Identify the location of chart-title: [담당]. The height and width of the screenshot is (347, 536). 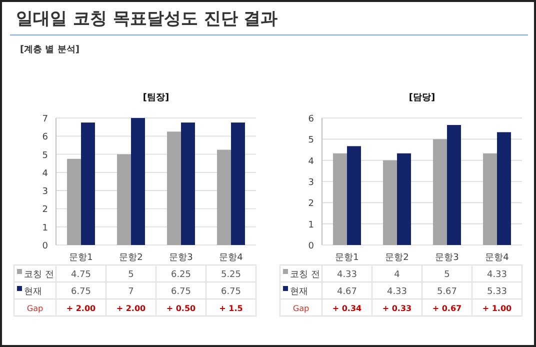
(422, 98).